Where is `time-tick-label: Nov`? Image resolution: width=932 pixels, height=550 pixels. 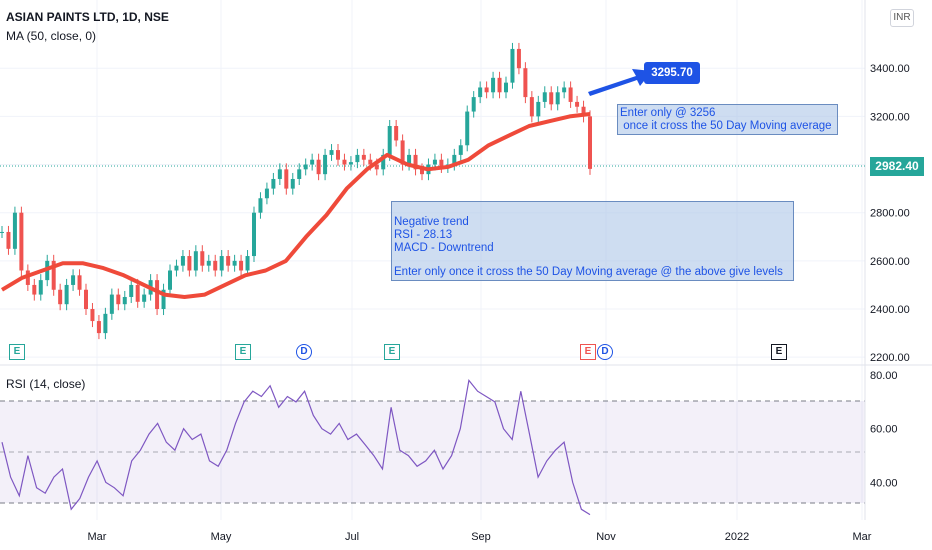 time-tick-label: Nov is located at coordinates (606, 537).